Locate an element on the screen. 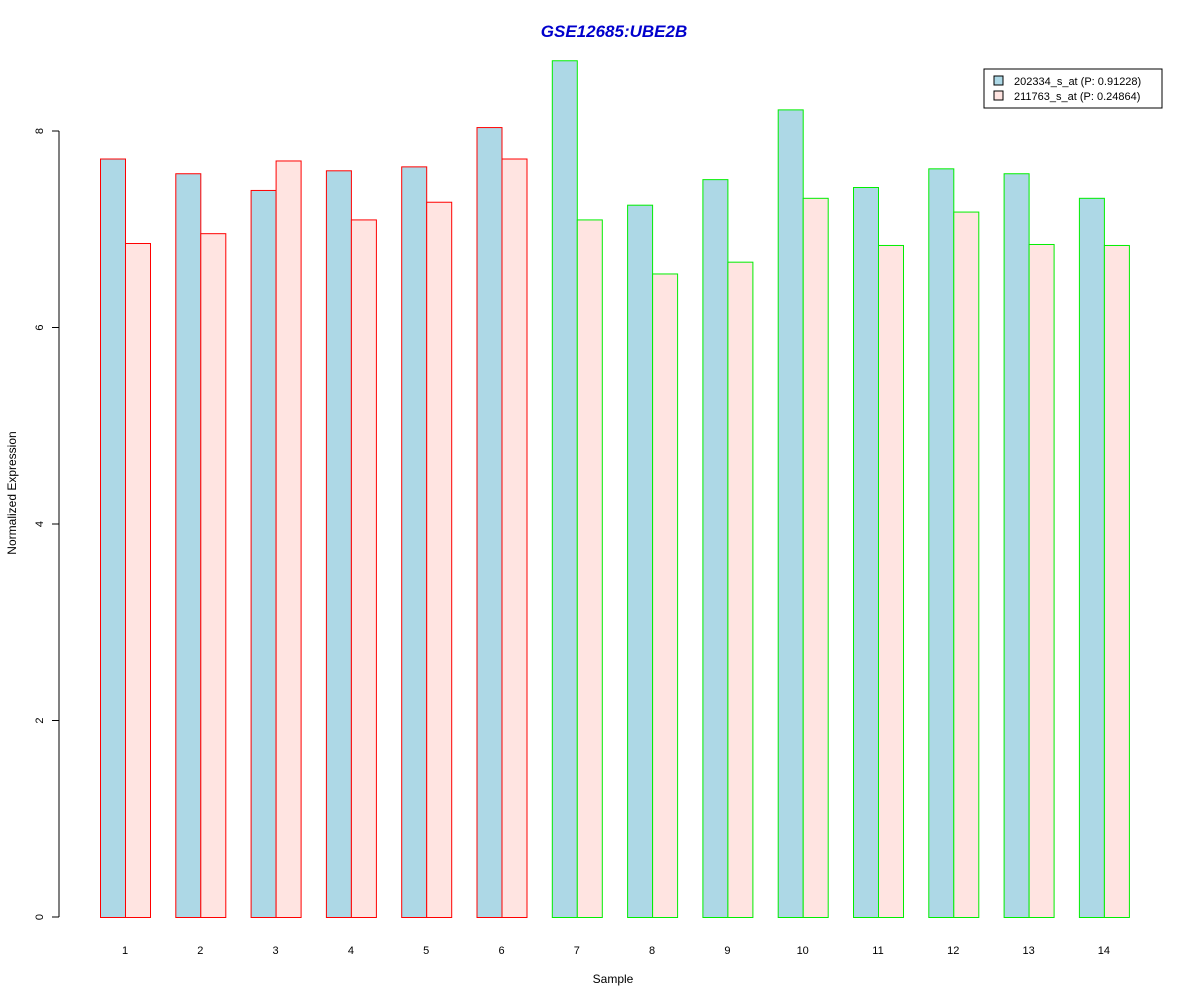 The height and width of the screenshot is (1000, 1200). y-tick-label: 6 is located at coordinates (40, 327).